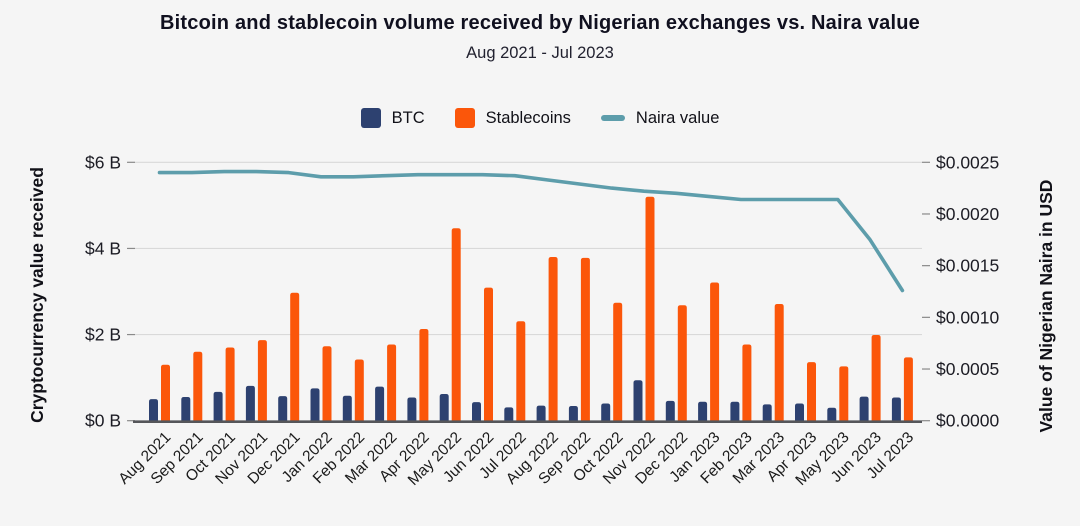 The image size is (1080, 526). What do you see at coordinates (370, 118) in the screenshot?
I see `btc-swatch-icon` at bounding box center [370, 118].